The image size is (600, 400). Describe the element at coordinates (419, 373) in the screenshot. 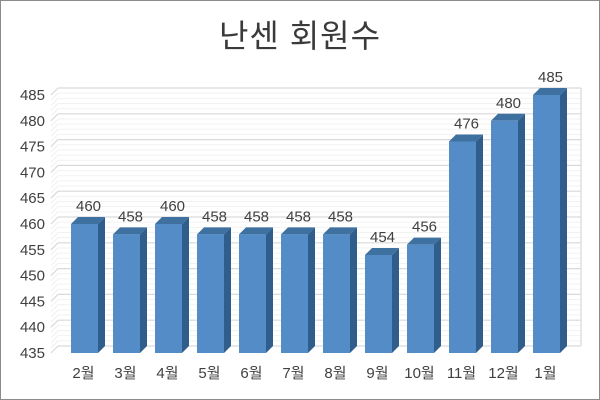

I see `x-axis-label: 10월` at that location.